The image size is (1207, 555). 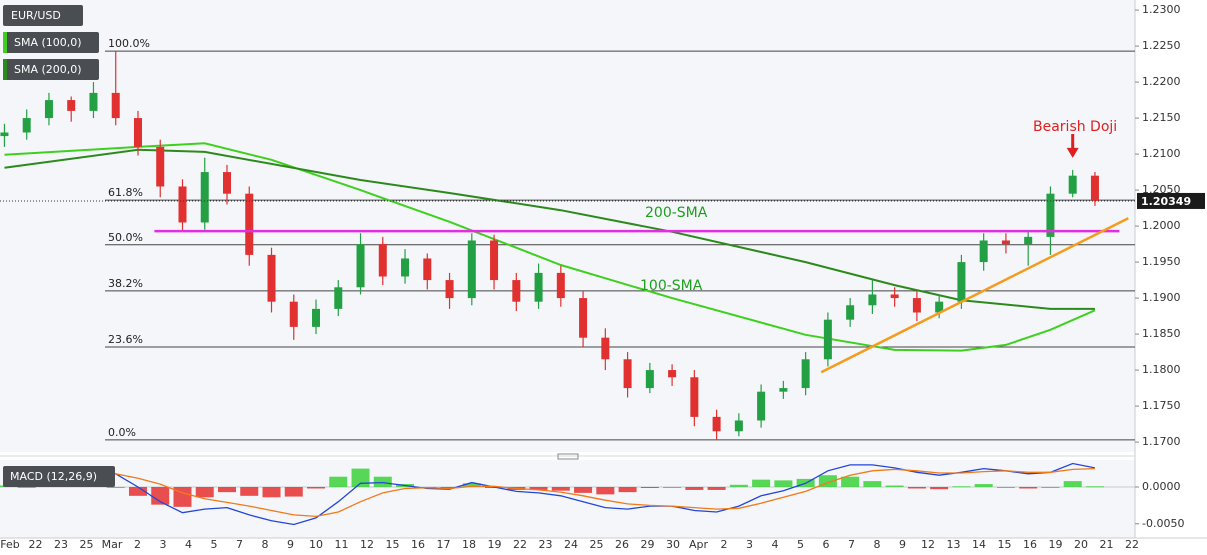 I want to click on x-tick-label: 5, so click(x=214, y=544).